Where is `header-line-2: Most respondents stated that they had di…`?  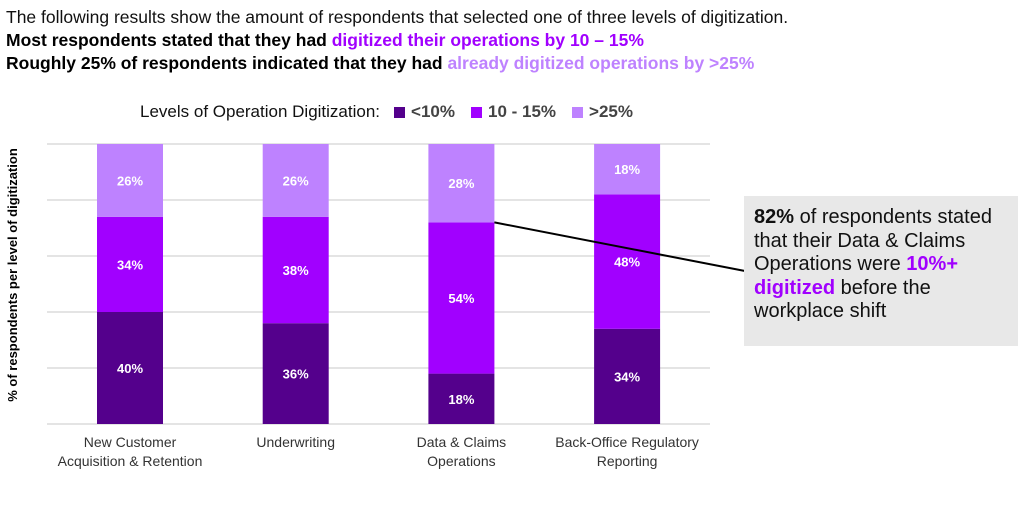 header-line-2: Most respondents stated that they had di… is located at coordinates (325, 40).